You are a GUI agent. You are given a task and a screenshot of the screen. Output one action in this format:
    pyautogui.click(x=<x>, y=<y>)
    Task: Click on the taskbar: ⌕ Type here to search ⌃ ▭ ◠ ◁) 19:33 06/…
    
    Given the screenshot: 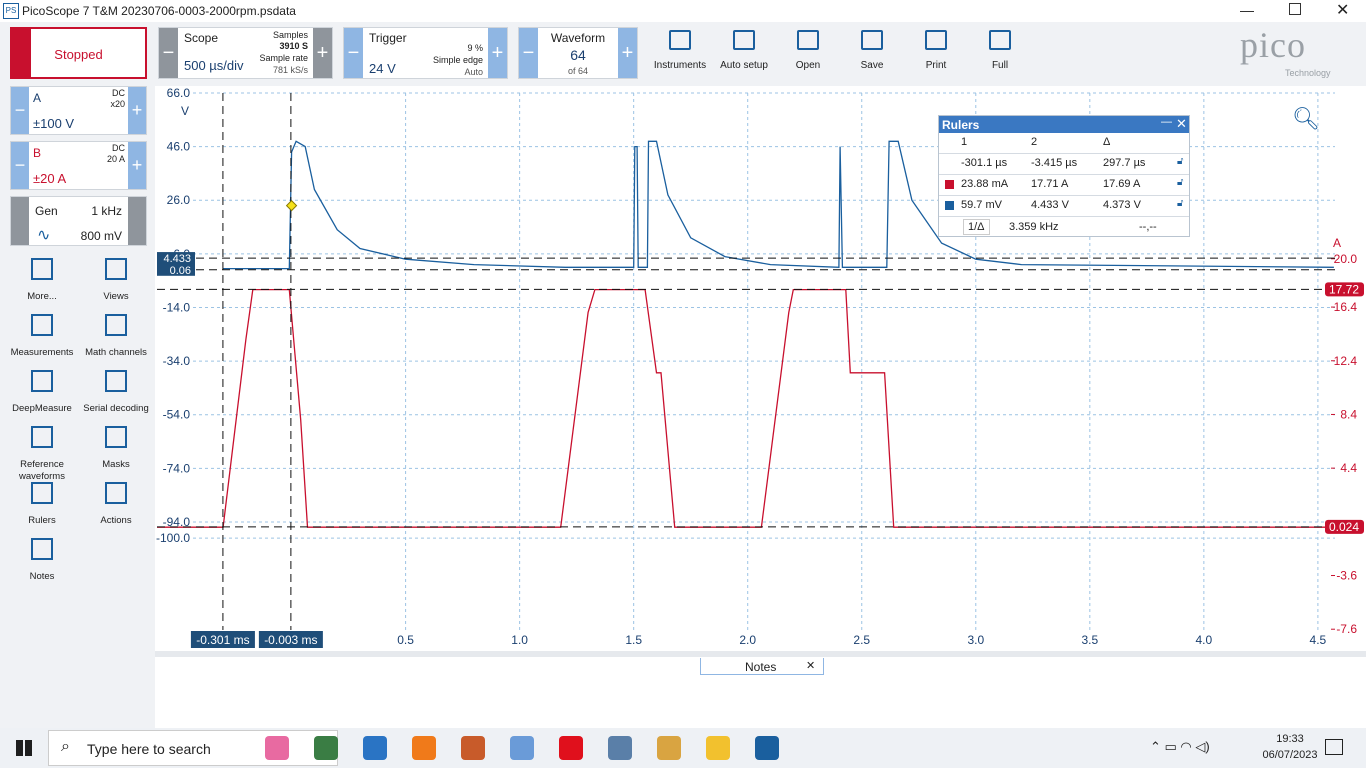 What is the action you would take?
    pyautogui.click(x=683, y=748)
    